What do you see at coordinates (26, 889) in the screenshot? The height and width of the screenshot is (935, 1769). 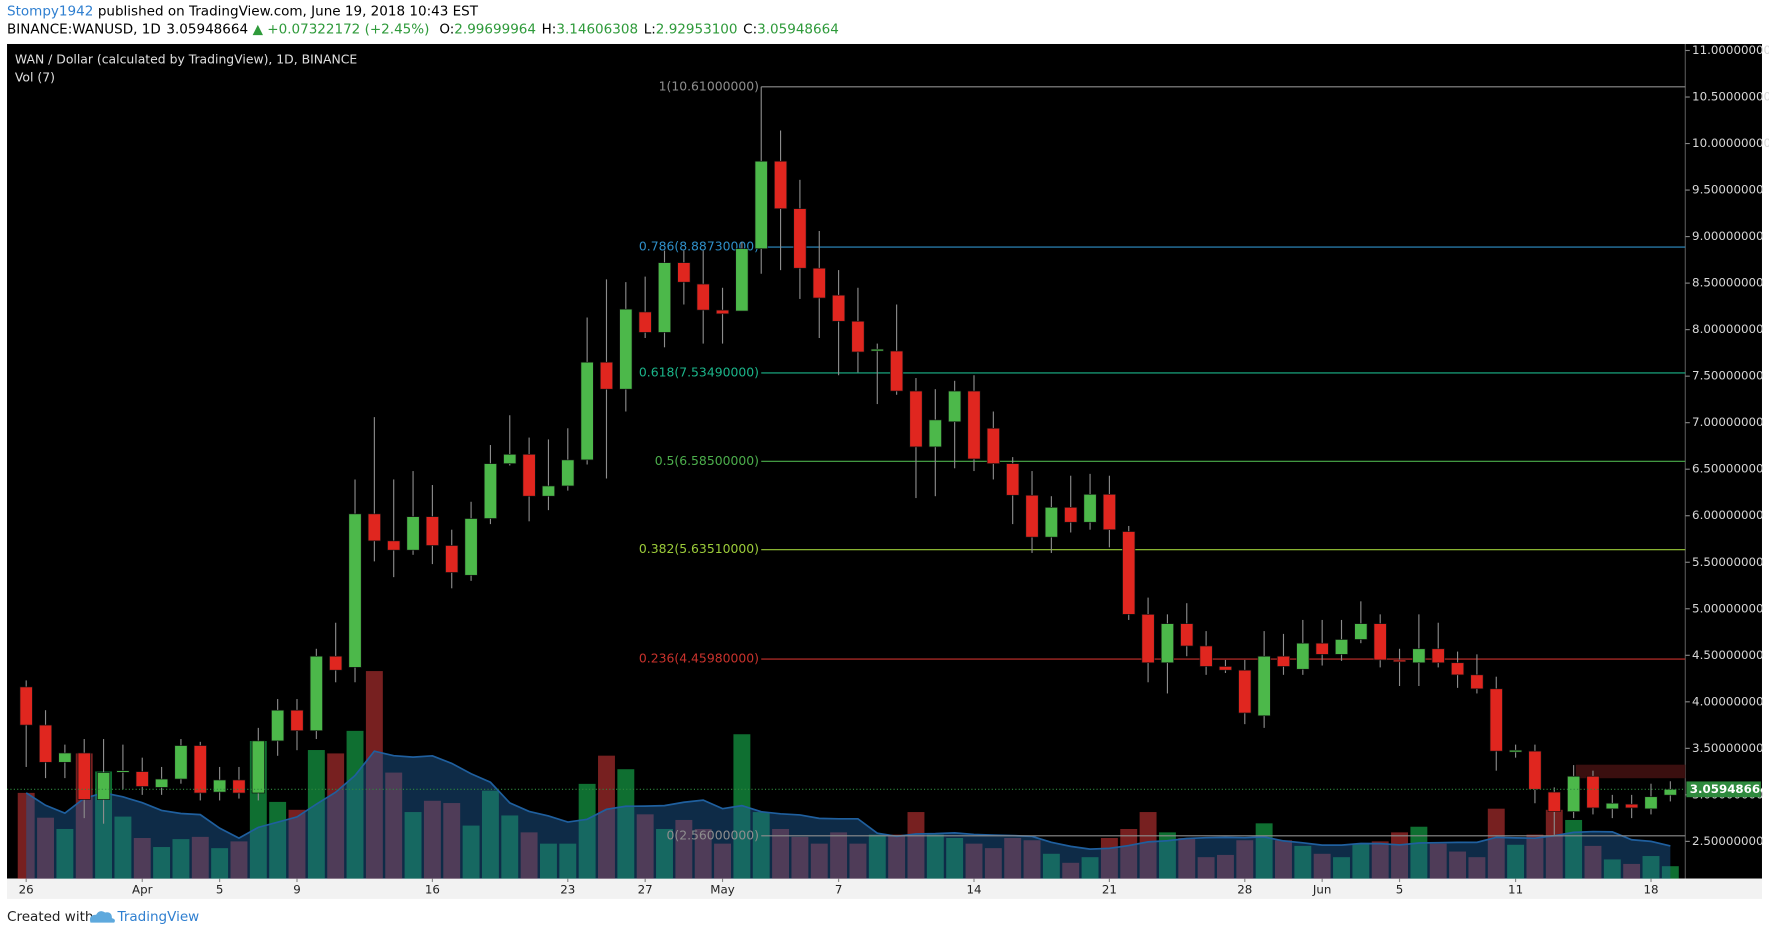 I see `x-tick-label: 26` at bounding box center [26, 889].